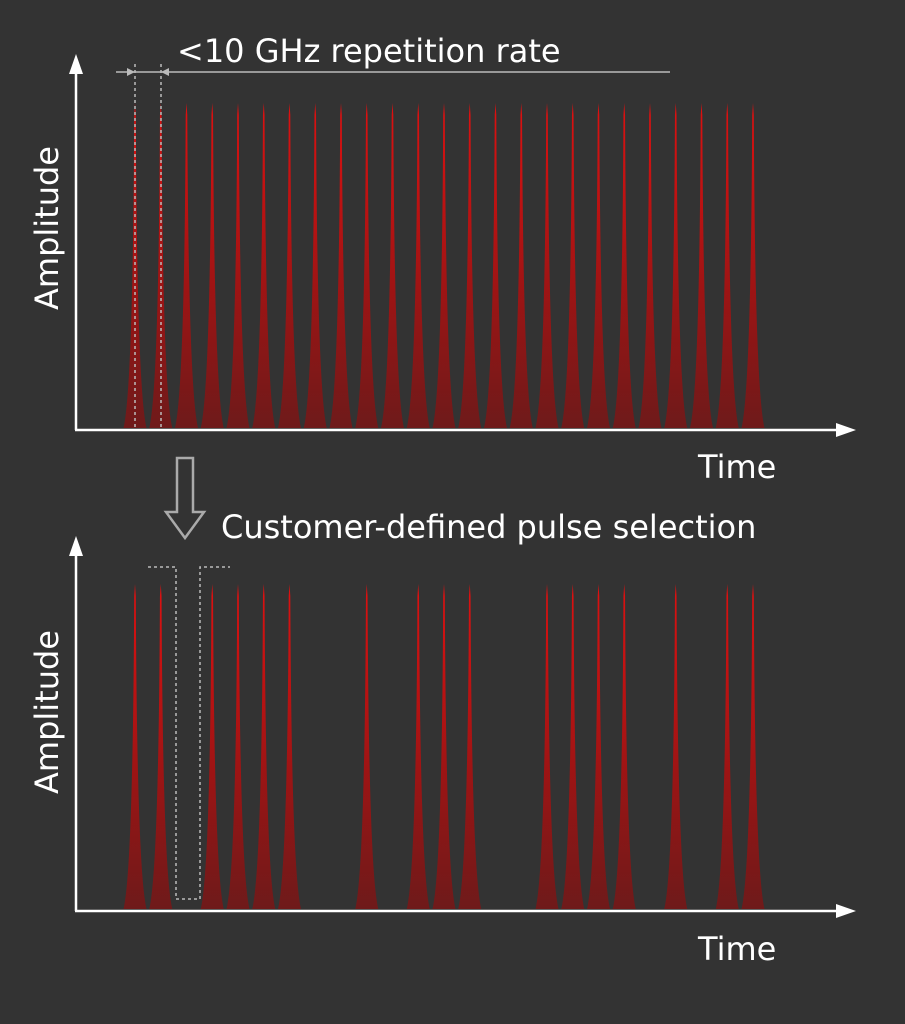  What do you see at coordinates (736, 467) in the screenshot?
I see `top-x-label: Time` at bounding box center [736, 467].